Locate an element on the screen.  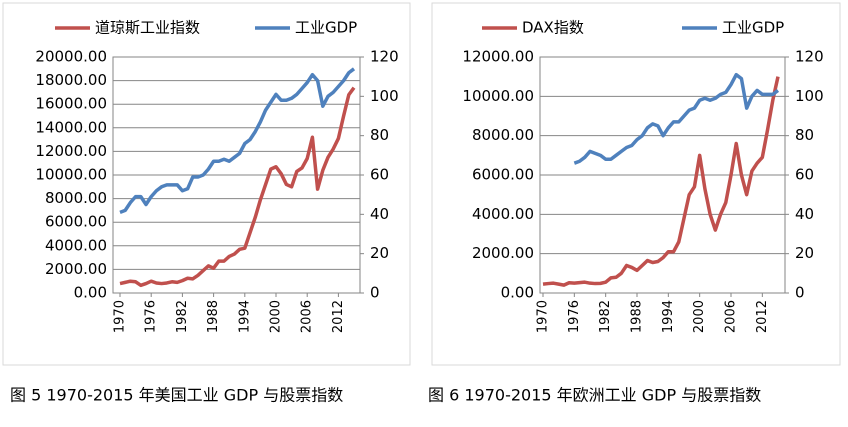
y-tick-label: 16000.00 is located at coordinates (71, 104).